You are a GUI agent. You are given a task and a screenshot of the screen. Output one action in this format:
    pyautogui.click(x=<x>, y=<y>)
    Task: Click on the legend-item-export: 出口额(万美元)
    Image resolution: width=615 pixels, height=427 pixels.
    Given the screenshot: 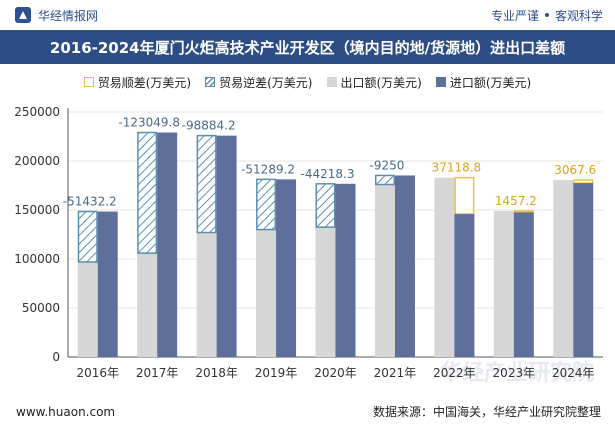 What is the action you would take?
    pyautogui.click(x=374, y=82)
    